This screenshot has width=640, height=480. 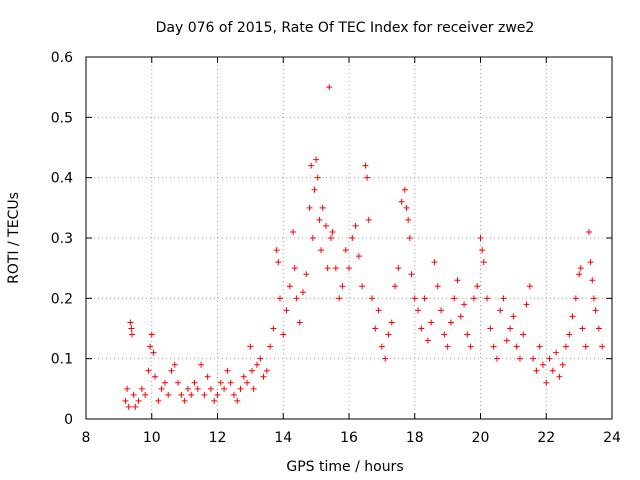 What do you see at coordinates (481, 438) in the screenshot?
I see `x-tick-label: 20` at bounding box center [481, 438].